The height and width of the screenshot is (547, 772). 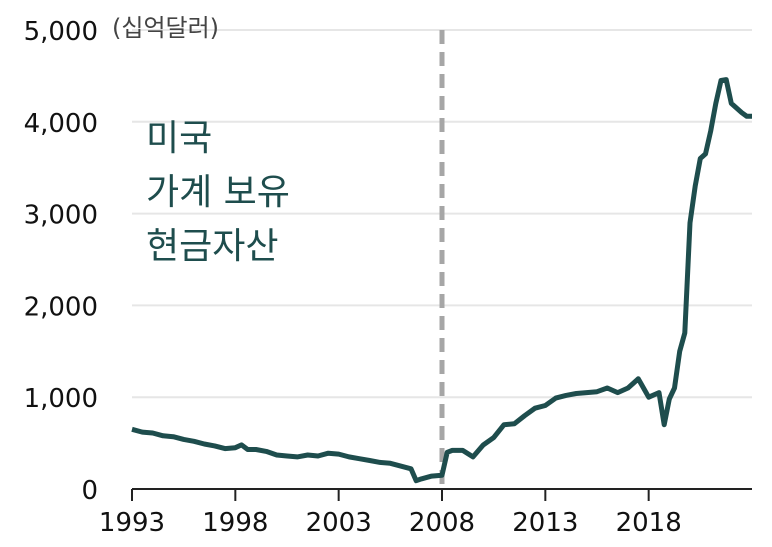 I want to click on y-axis: 0 1,000 2,000 3,000 4,000 5,000, so click(x=61, y=261).